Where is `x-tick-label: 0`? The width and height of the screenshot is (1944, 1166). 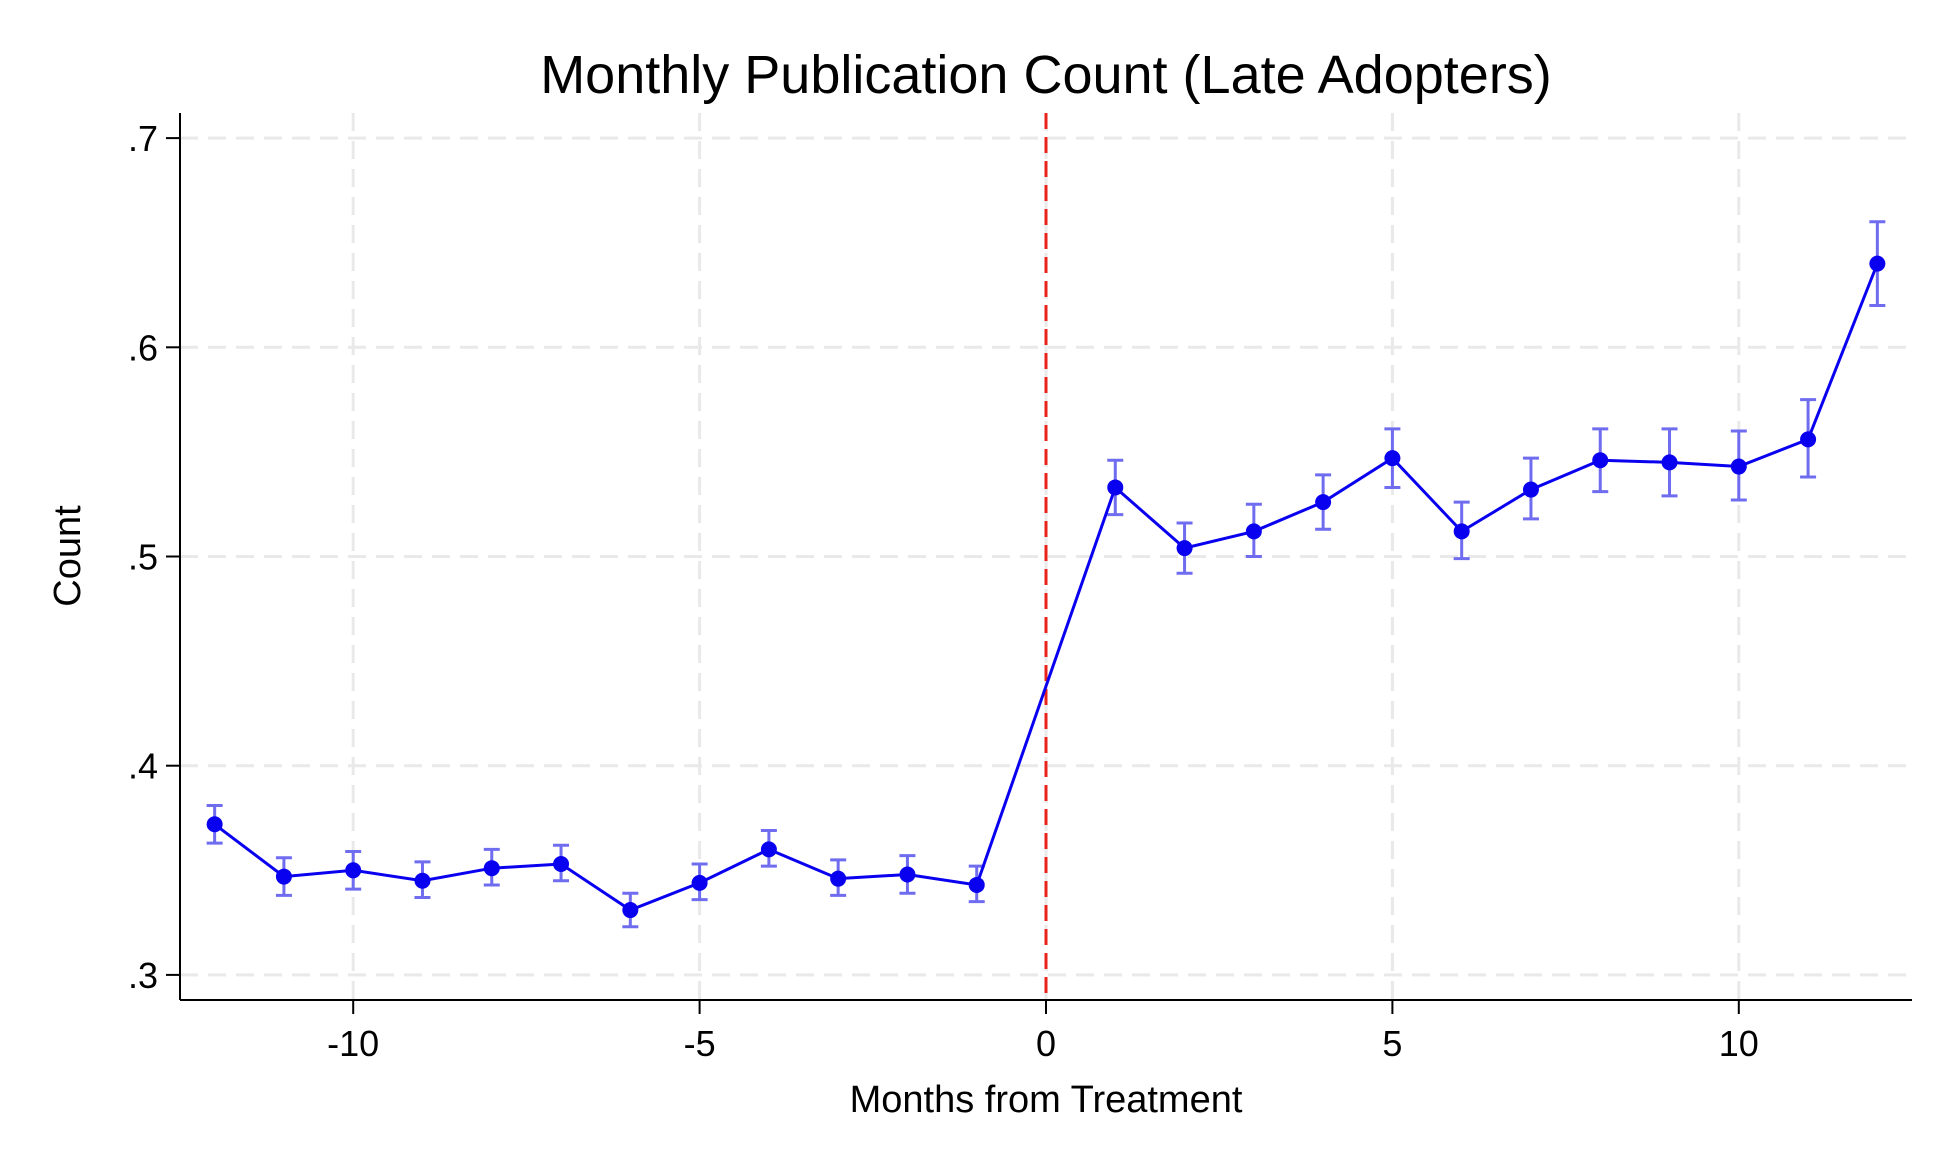 x-tick-label: 0 is located at coordinates (1046, 1043).